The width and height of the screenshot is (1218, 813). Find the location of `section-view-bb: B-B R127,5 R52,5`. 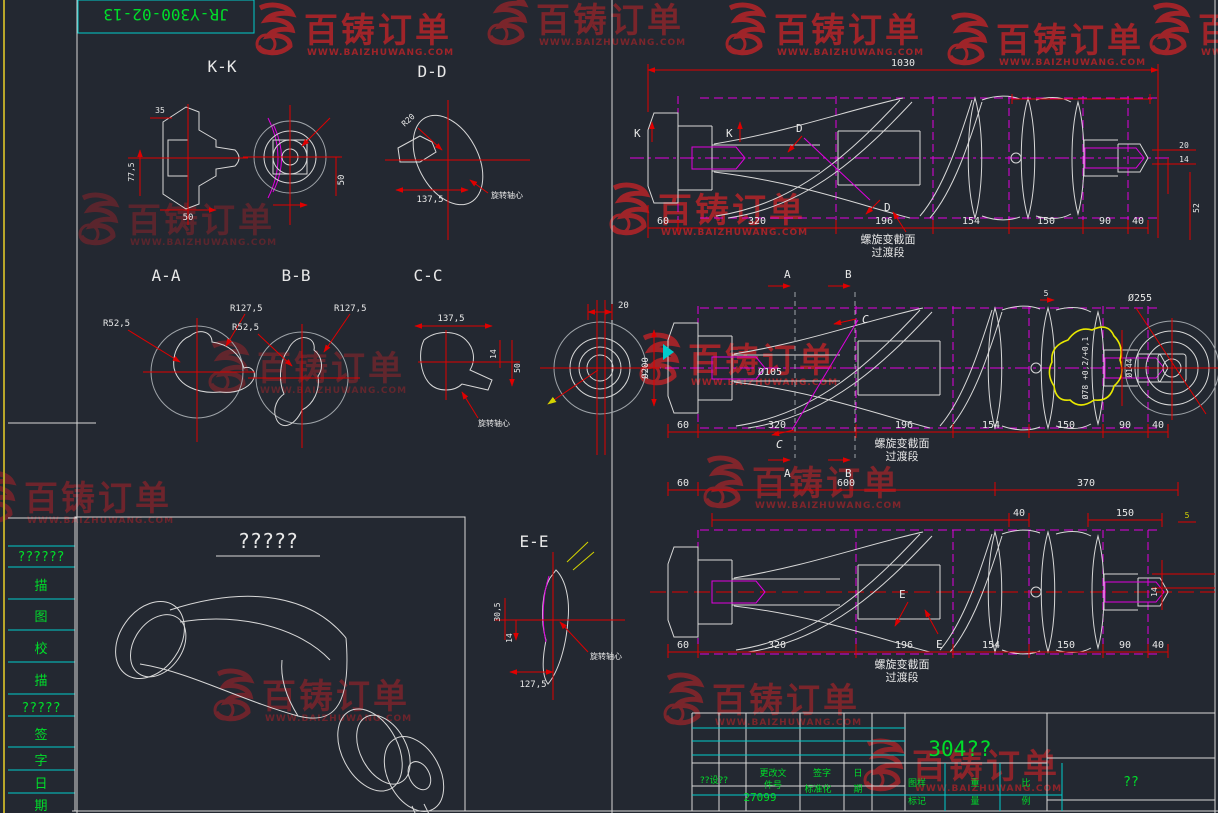

section-view-bb: B-B R127,5 R52,5 is located at coordinates (299, 357).